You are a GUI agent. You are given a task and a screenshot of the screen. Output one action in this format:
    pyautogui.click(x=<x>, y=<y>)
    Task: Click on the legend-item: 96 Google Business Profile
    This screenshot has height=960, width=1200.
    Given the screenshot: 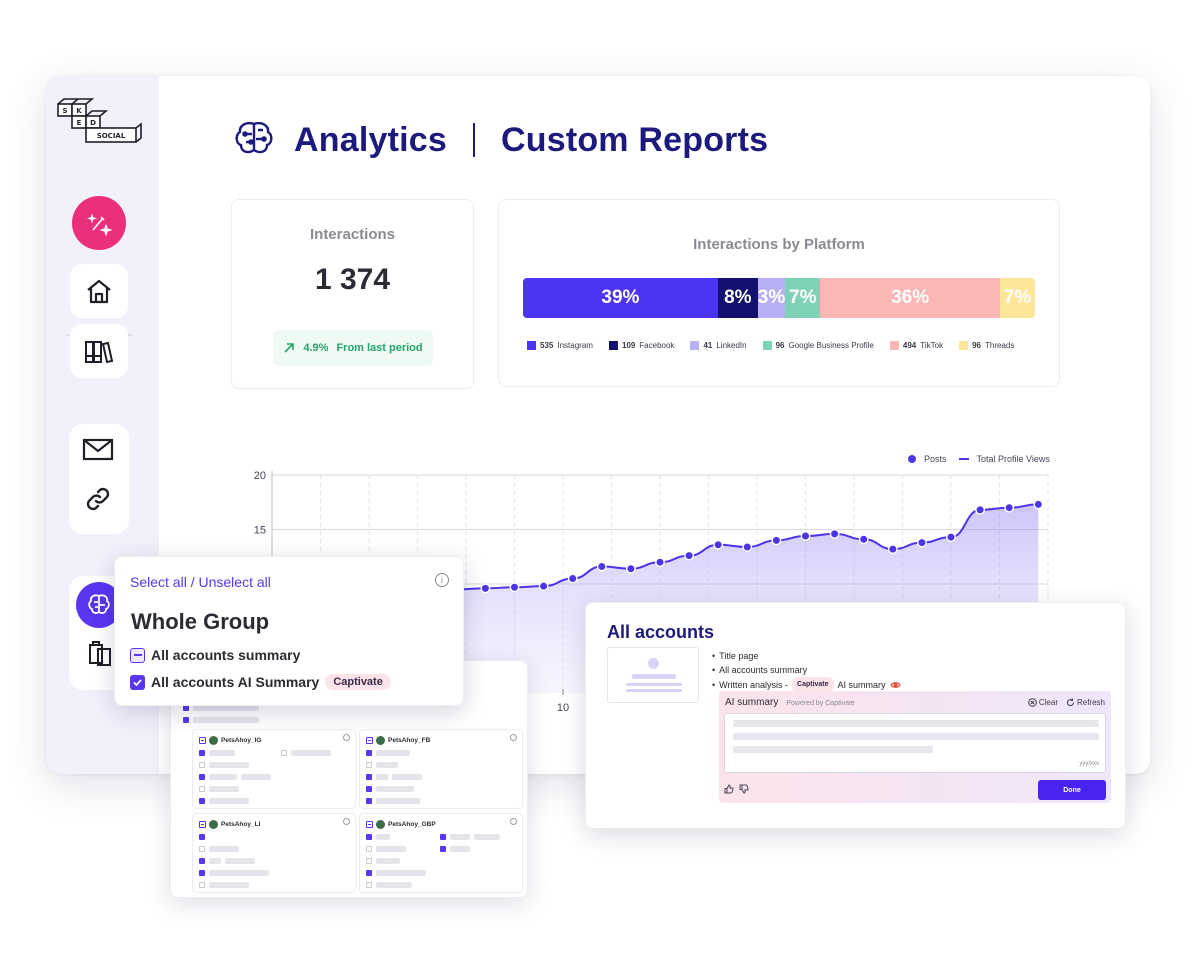 What is the action you would take?
    pyautogui.click(x=818, y=345)
    